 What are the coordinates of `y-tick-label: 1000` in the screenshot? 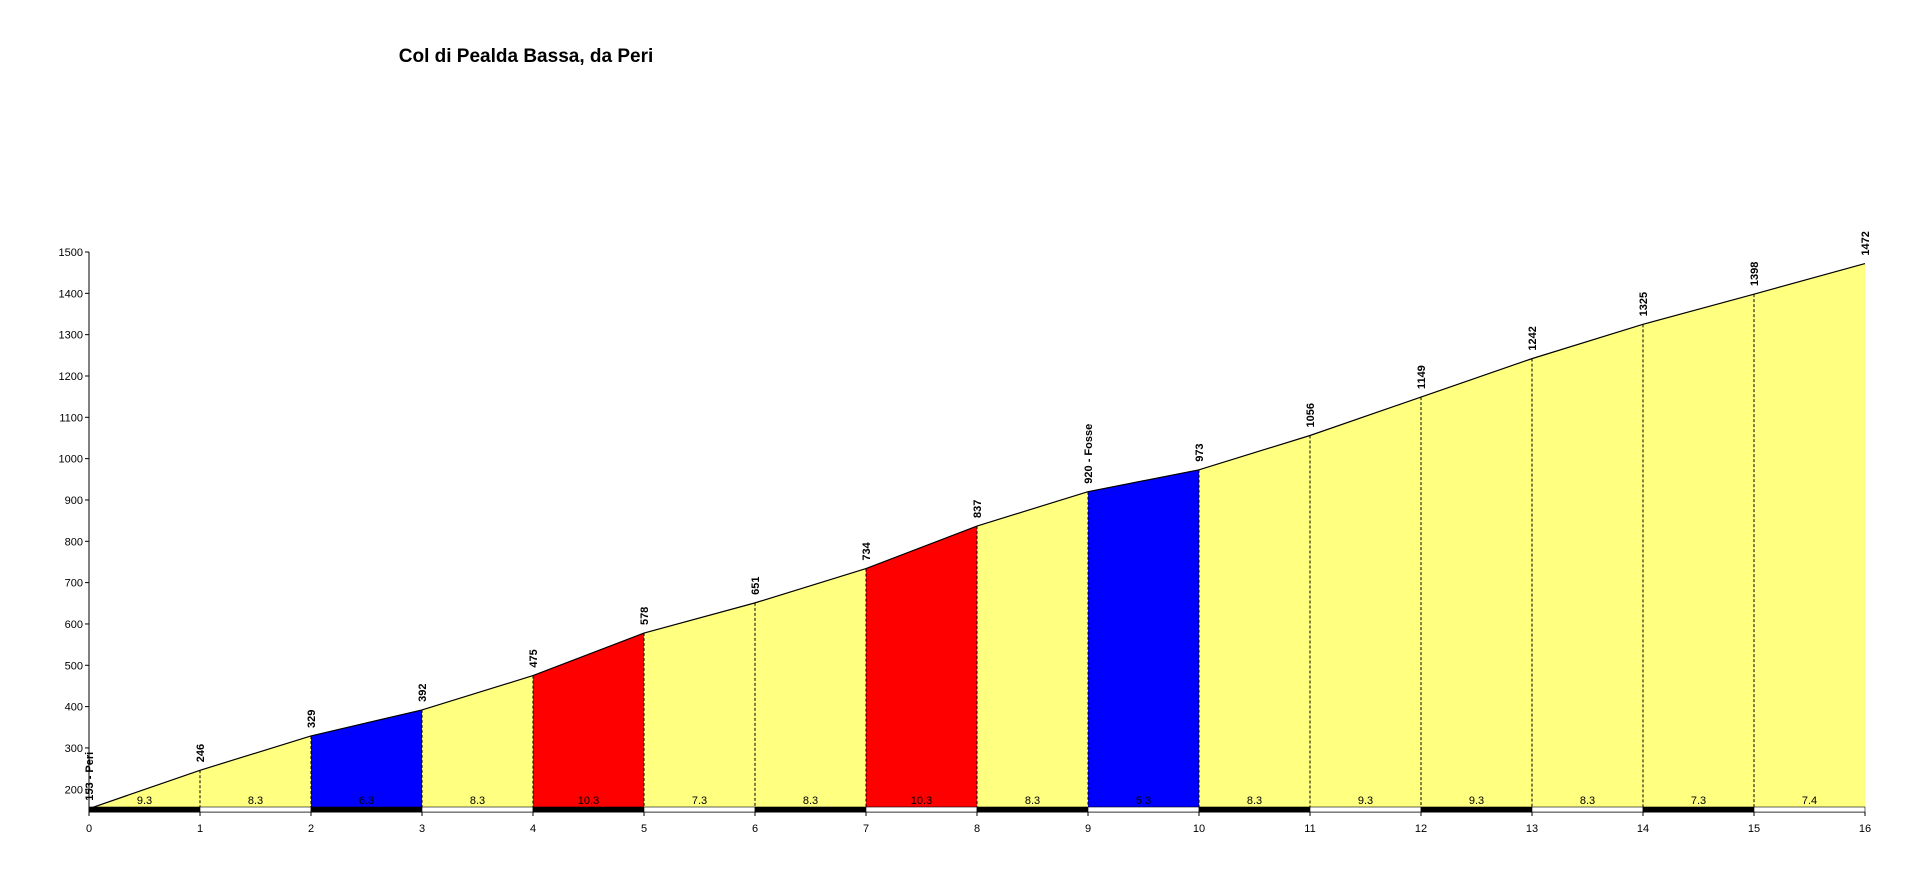 It's located at (71, 460).